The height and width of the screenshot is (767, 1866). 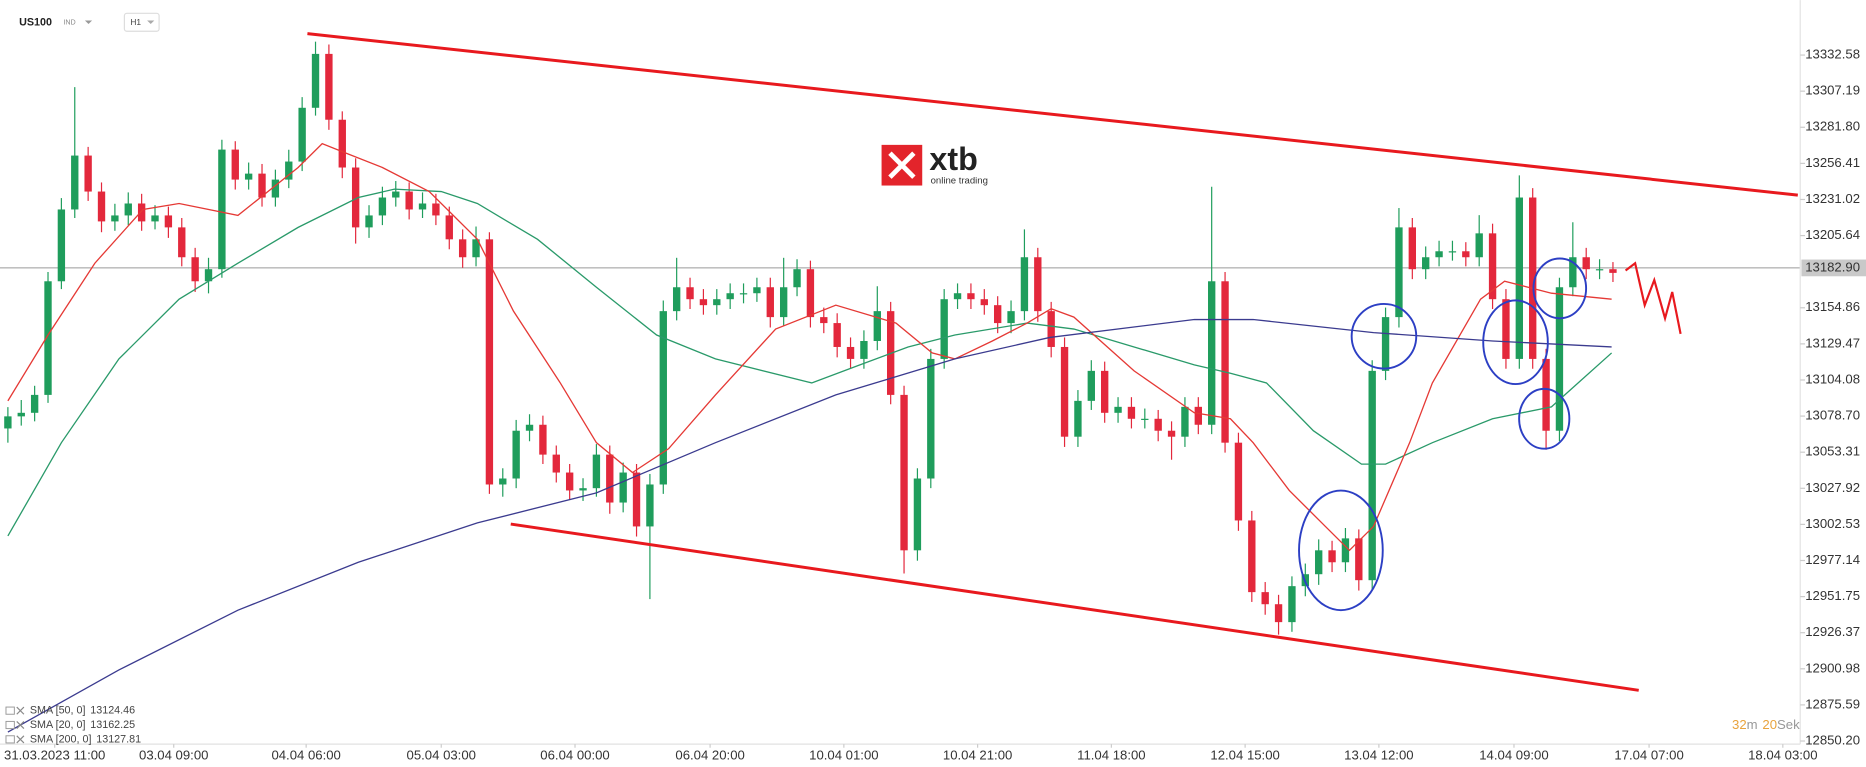 I want to click on legend-name: SMA [200, 0], so click(x=61, y=739).